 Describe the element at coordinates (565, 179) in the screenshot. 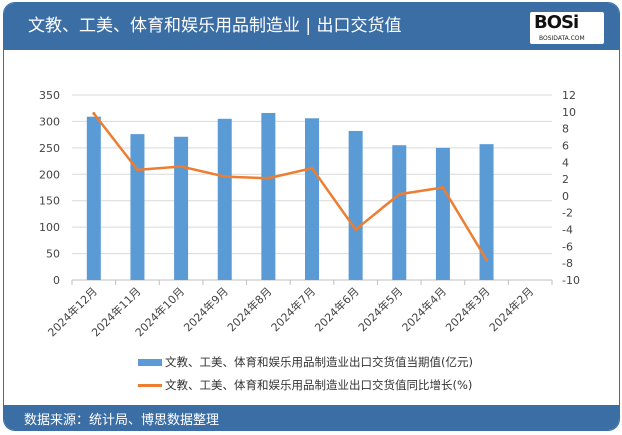

I see `right-axis-tick-label: 2` at that location.